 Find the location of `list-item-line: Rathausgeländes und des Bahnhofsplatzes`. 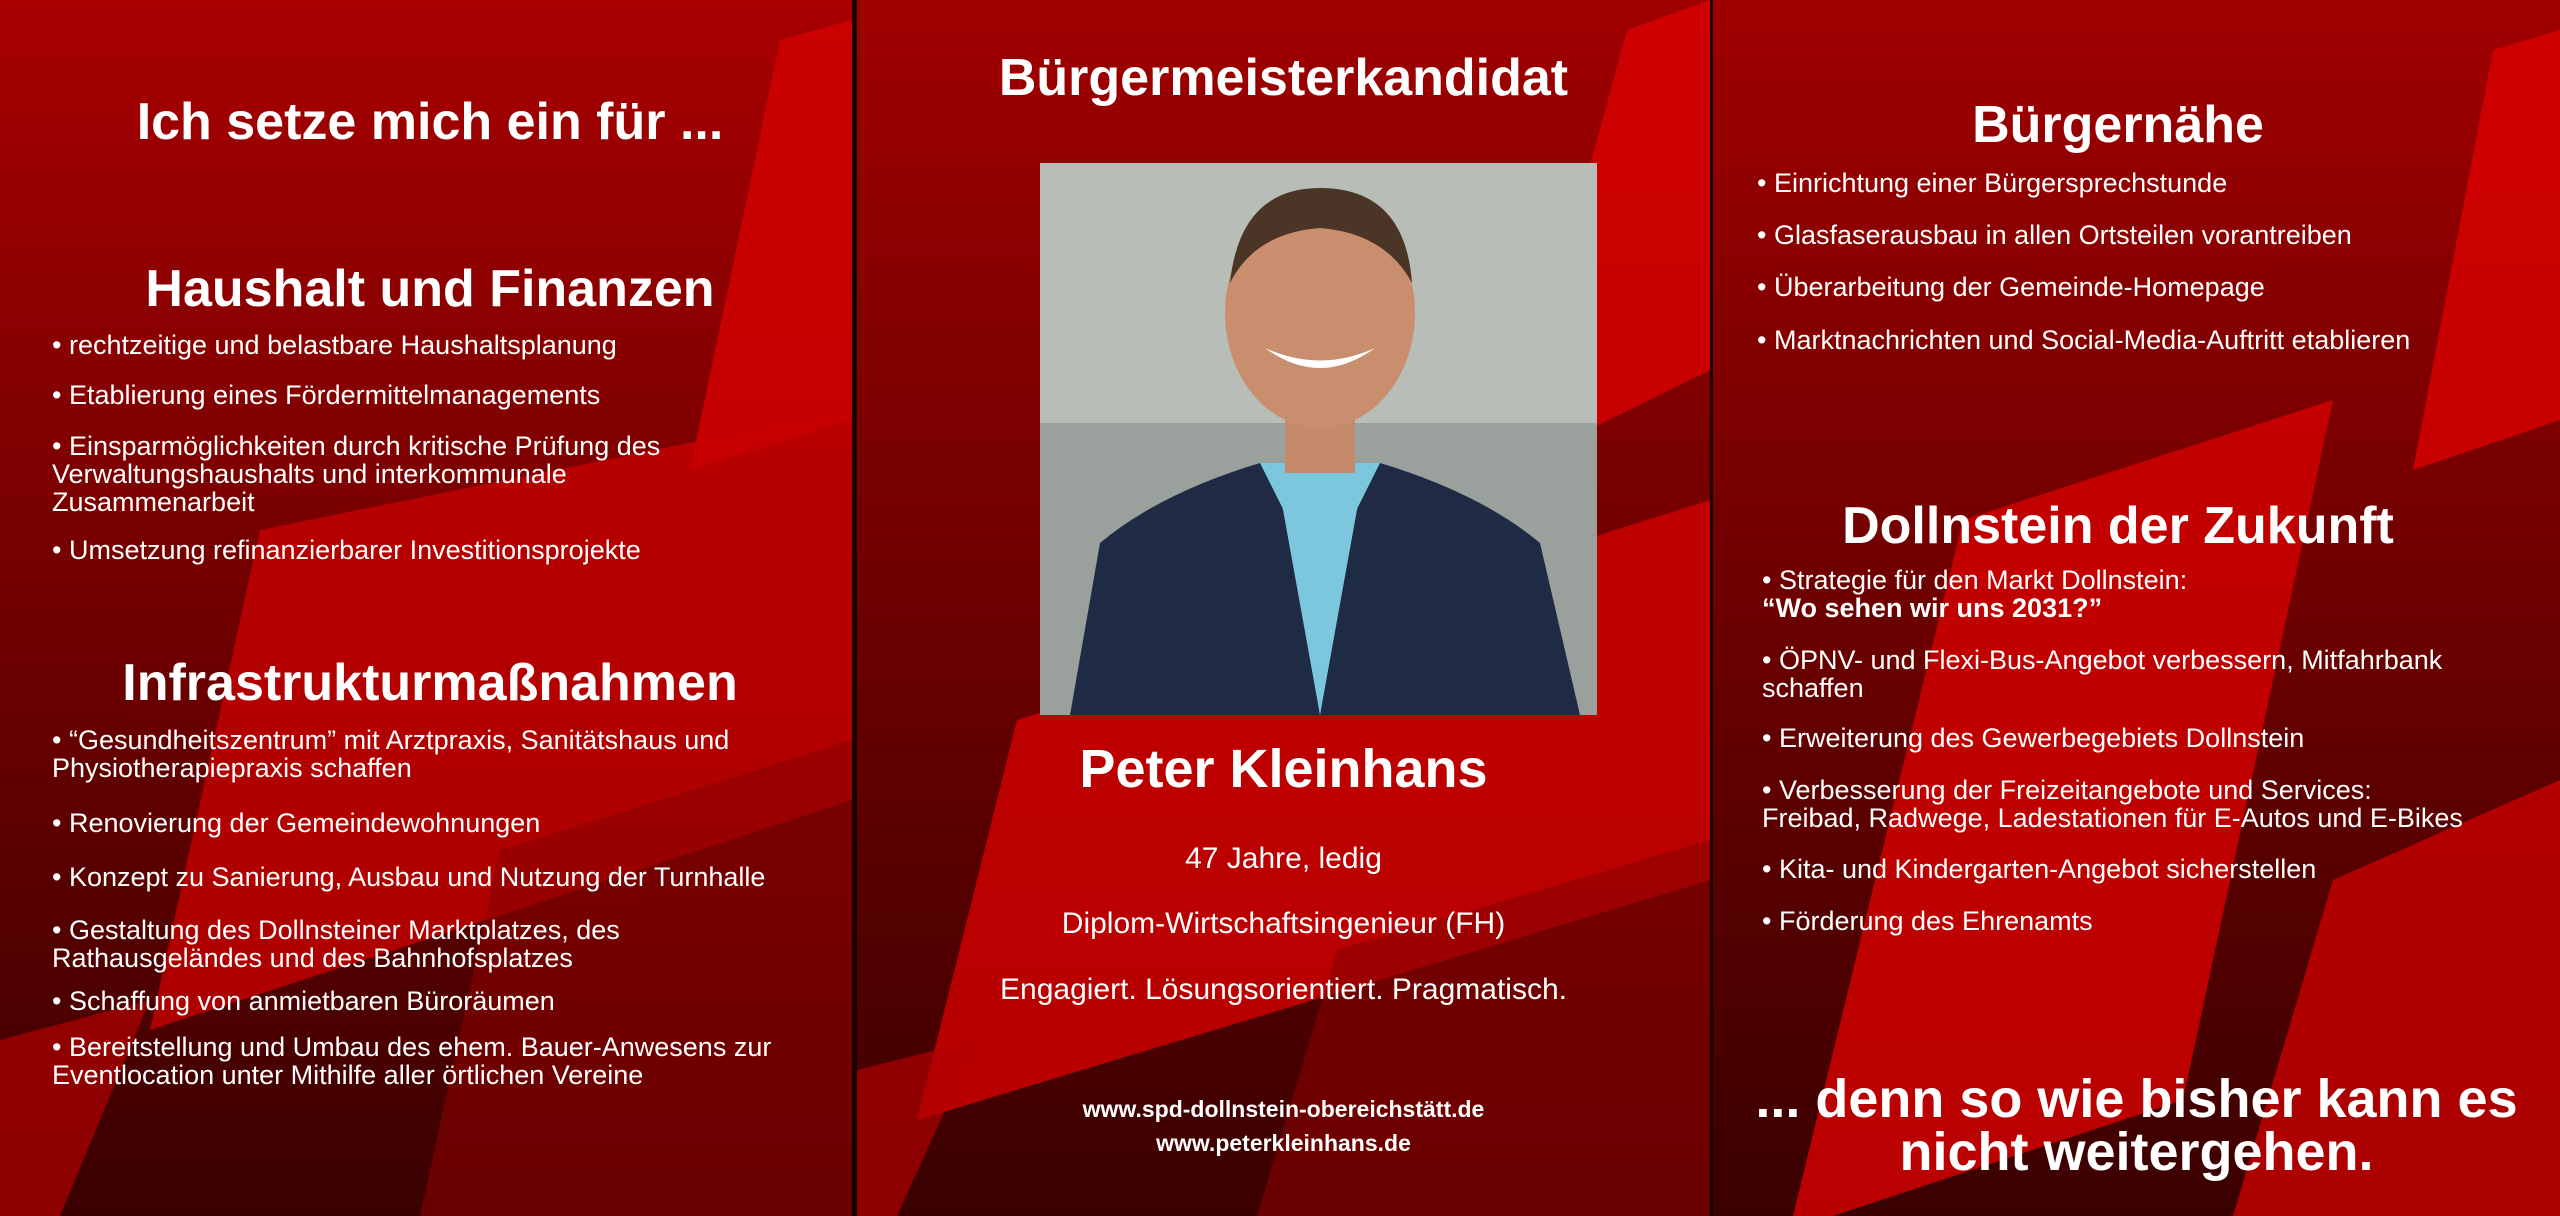

list-item-line: Rathausgeländes und des Bahnhofsplatzes is located at coordinates (312, 958).